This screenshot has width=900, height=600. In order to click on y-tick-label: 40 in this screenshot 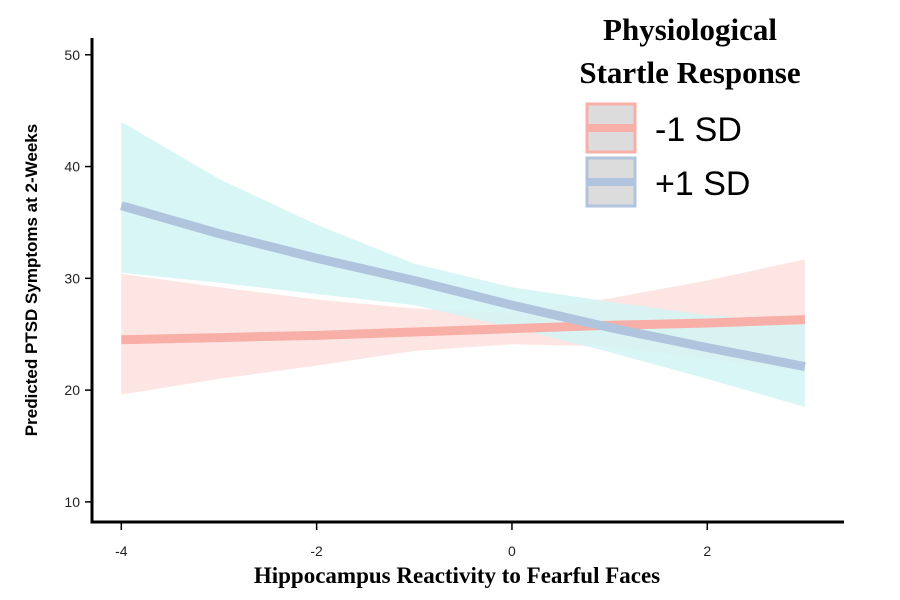, I will do `click(72, 167)`.